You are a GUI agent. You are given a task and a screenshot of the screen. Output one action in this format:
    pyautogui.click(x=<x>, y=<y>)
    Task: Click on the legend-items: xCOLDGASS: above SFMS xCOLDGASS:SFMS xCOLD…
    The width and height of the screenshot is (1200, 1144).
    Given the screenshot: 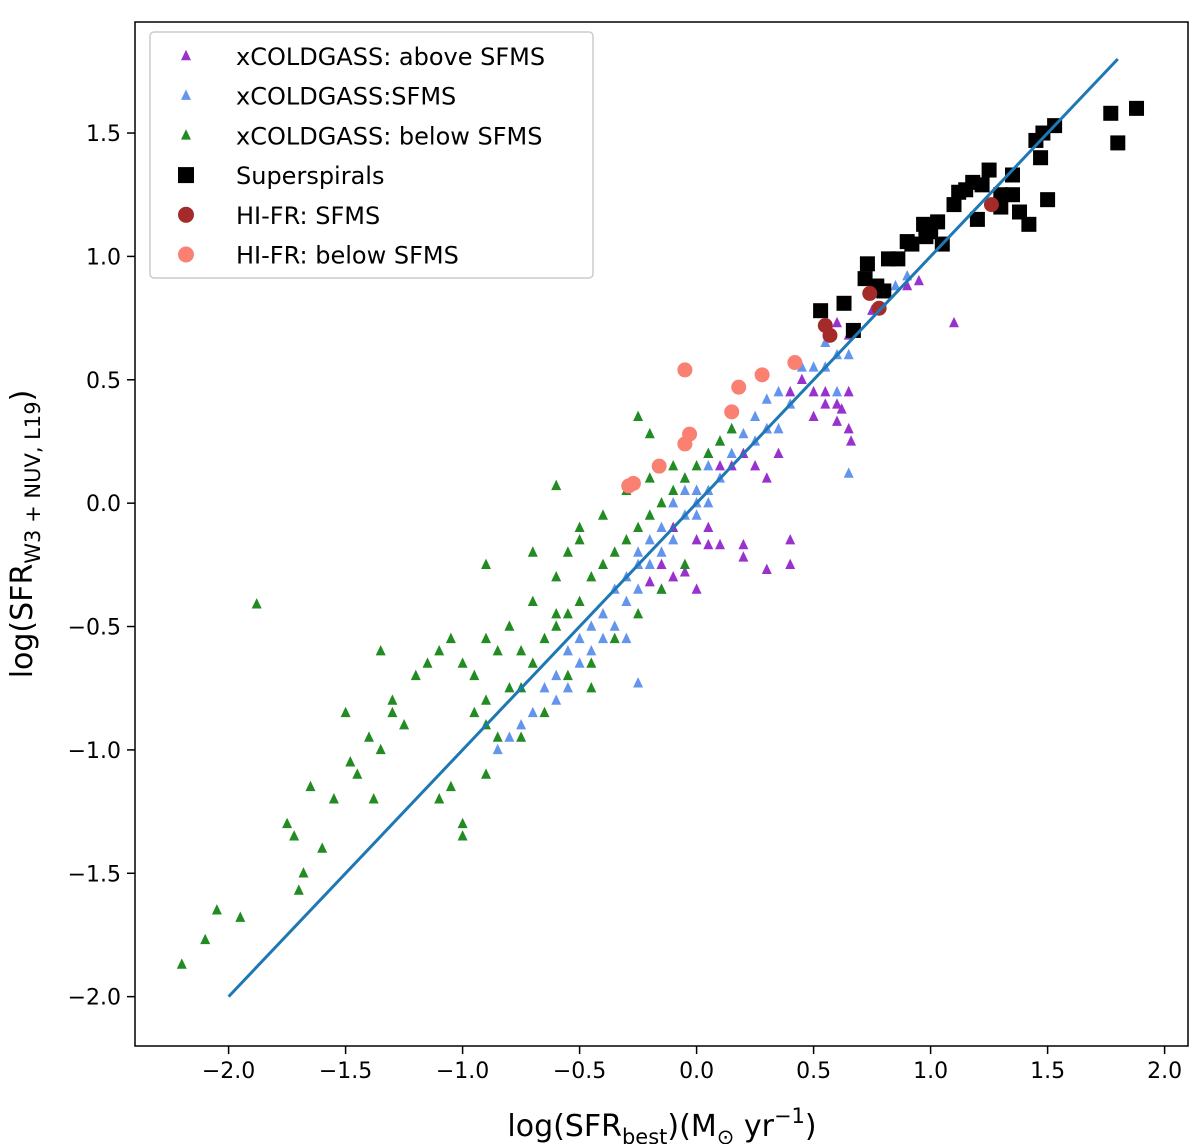 What is the action you would take?
    pyautogui.click(x=361, y=156)
    